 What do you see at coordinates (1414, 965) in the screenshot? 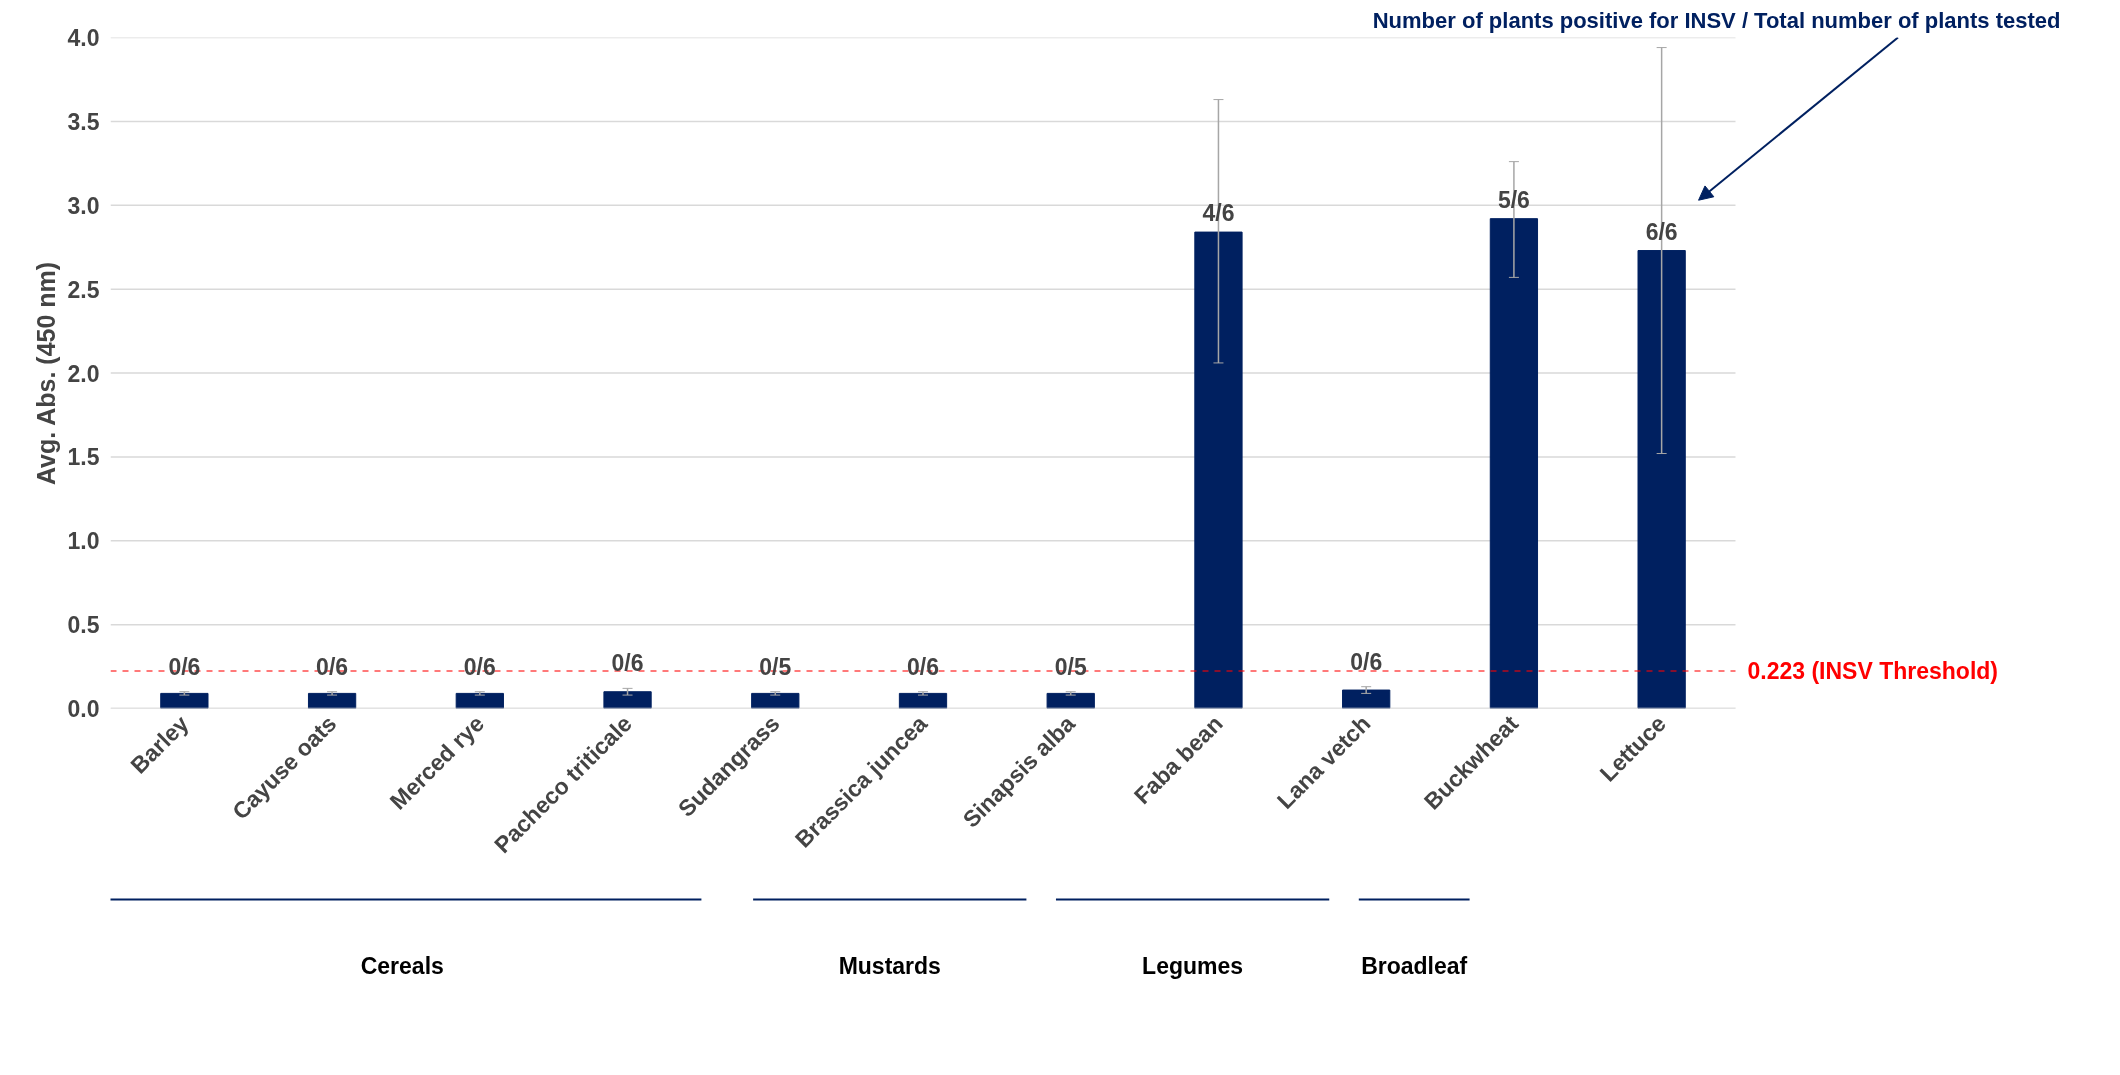
I see `text: Broadleaf` at bounding box center [1414, 965].